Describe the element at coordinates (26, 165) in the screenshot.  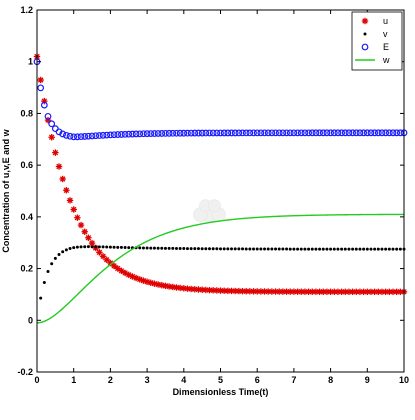
I see `y-tick-label: 0.6` at that location.